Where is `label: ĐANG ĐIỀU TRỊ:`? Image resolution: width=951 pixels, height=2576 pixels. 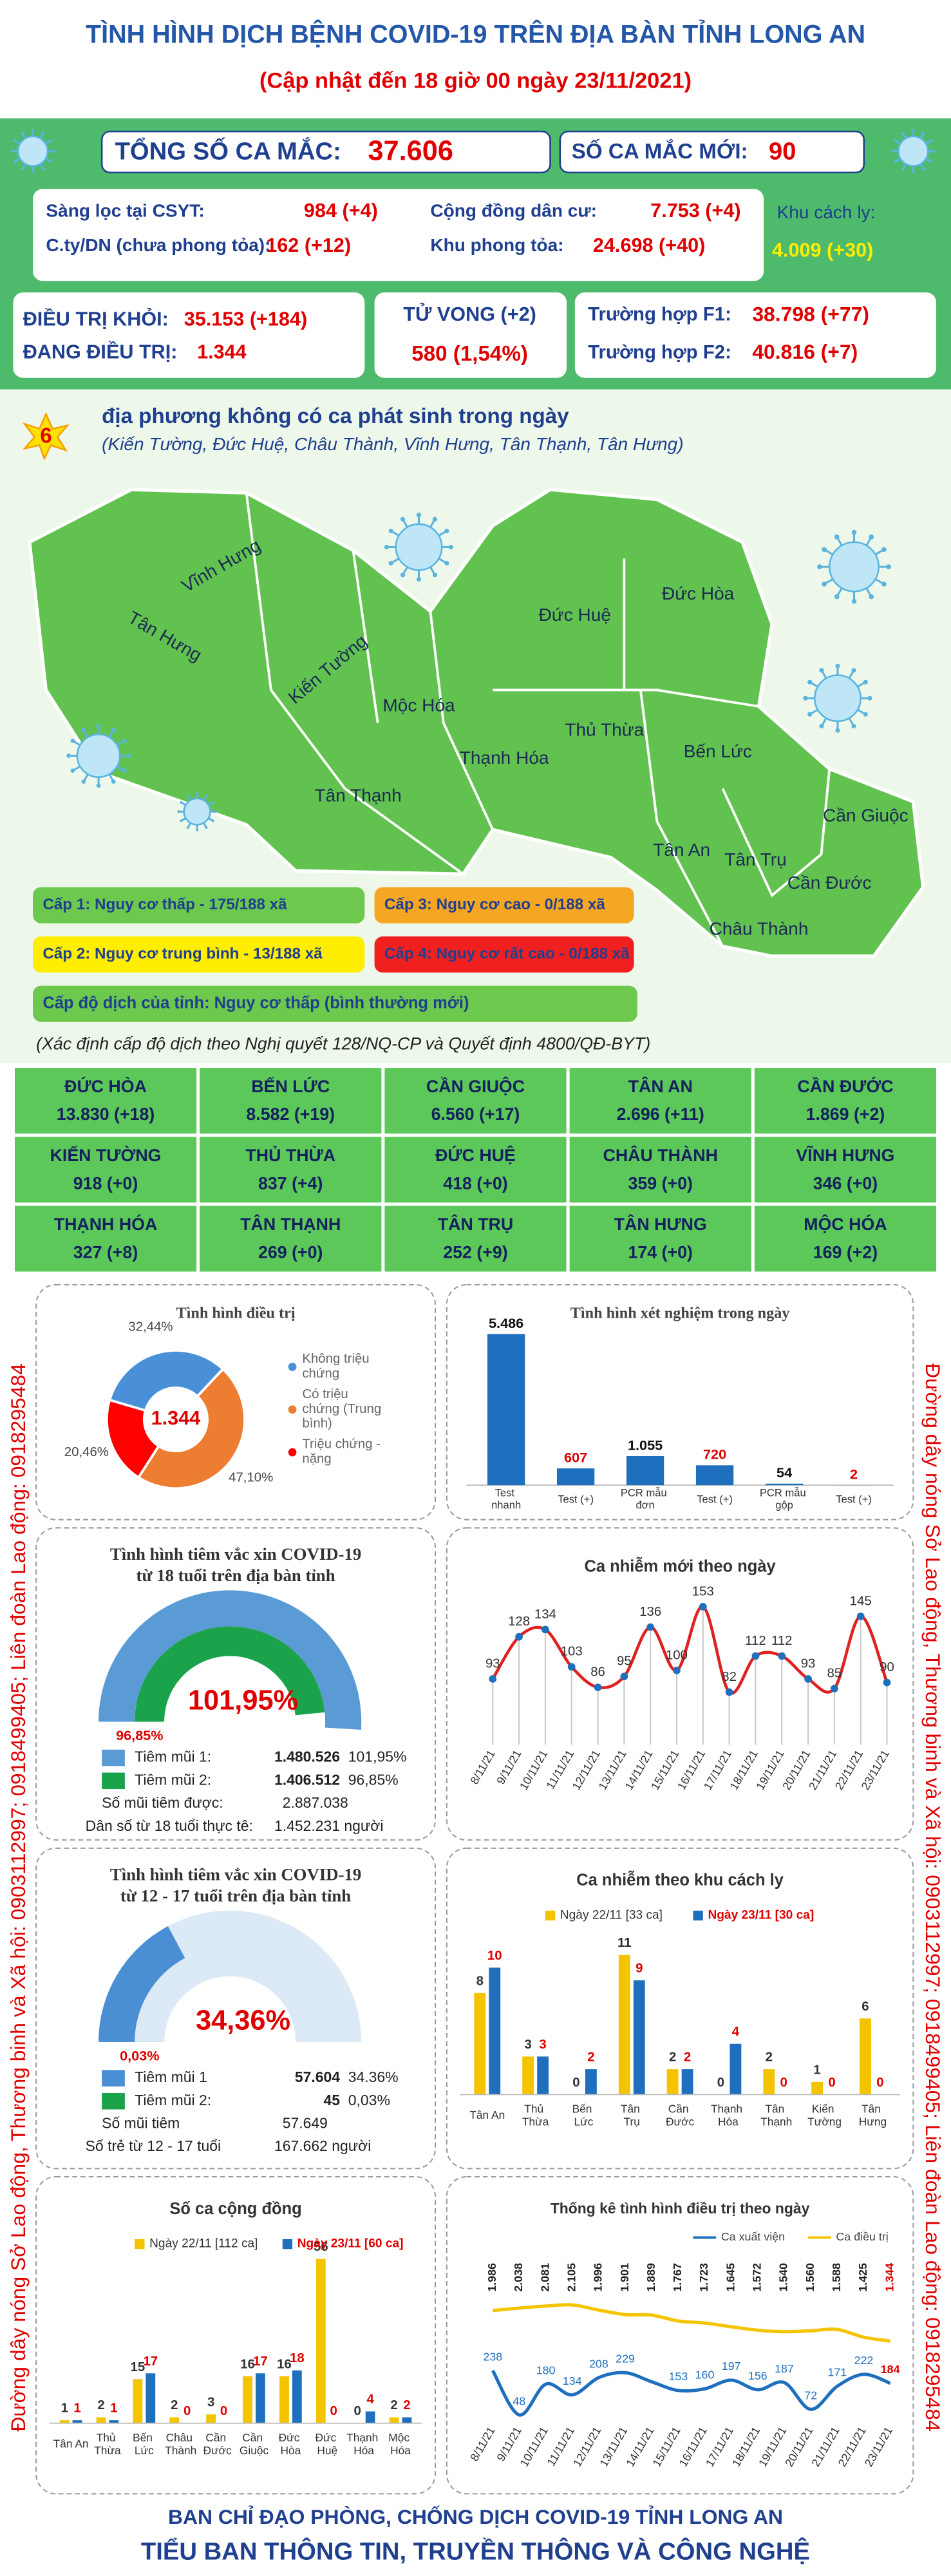 label: ĐANG ĐIỀU TRỊ: is located at coordinates (100, 352).